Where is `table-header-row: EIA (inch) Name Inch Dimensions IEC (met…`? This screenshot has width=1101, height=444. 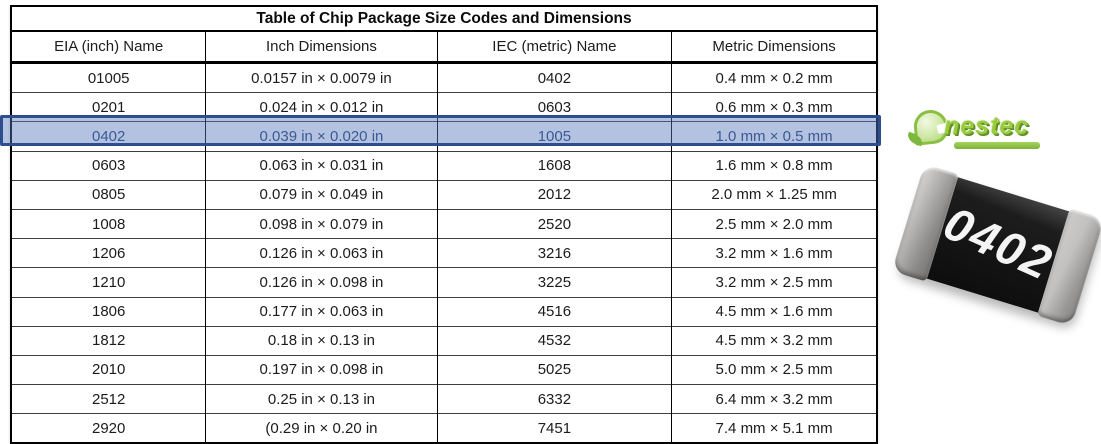 table-header-row: EIA (inch) Name Inch Dimensions IEC (met… is located at coordinates (444, 47).